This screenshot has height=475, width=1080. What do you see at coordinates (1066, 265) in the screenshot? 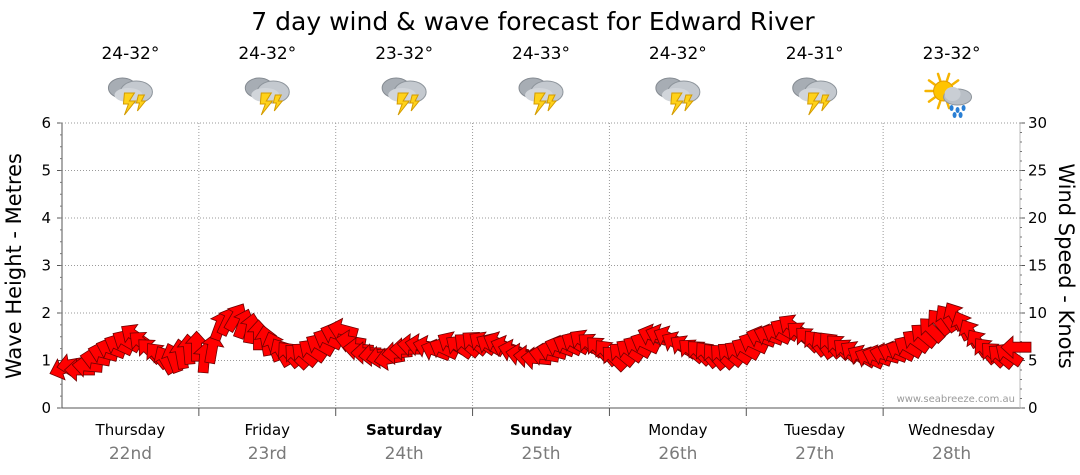
I see `right-axis-title: Wind Speed - Knots` at bounding box center [1066, 265].